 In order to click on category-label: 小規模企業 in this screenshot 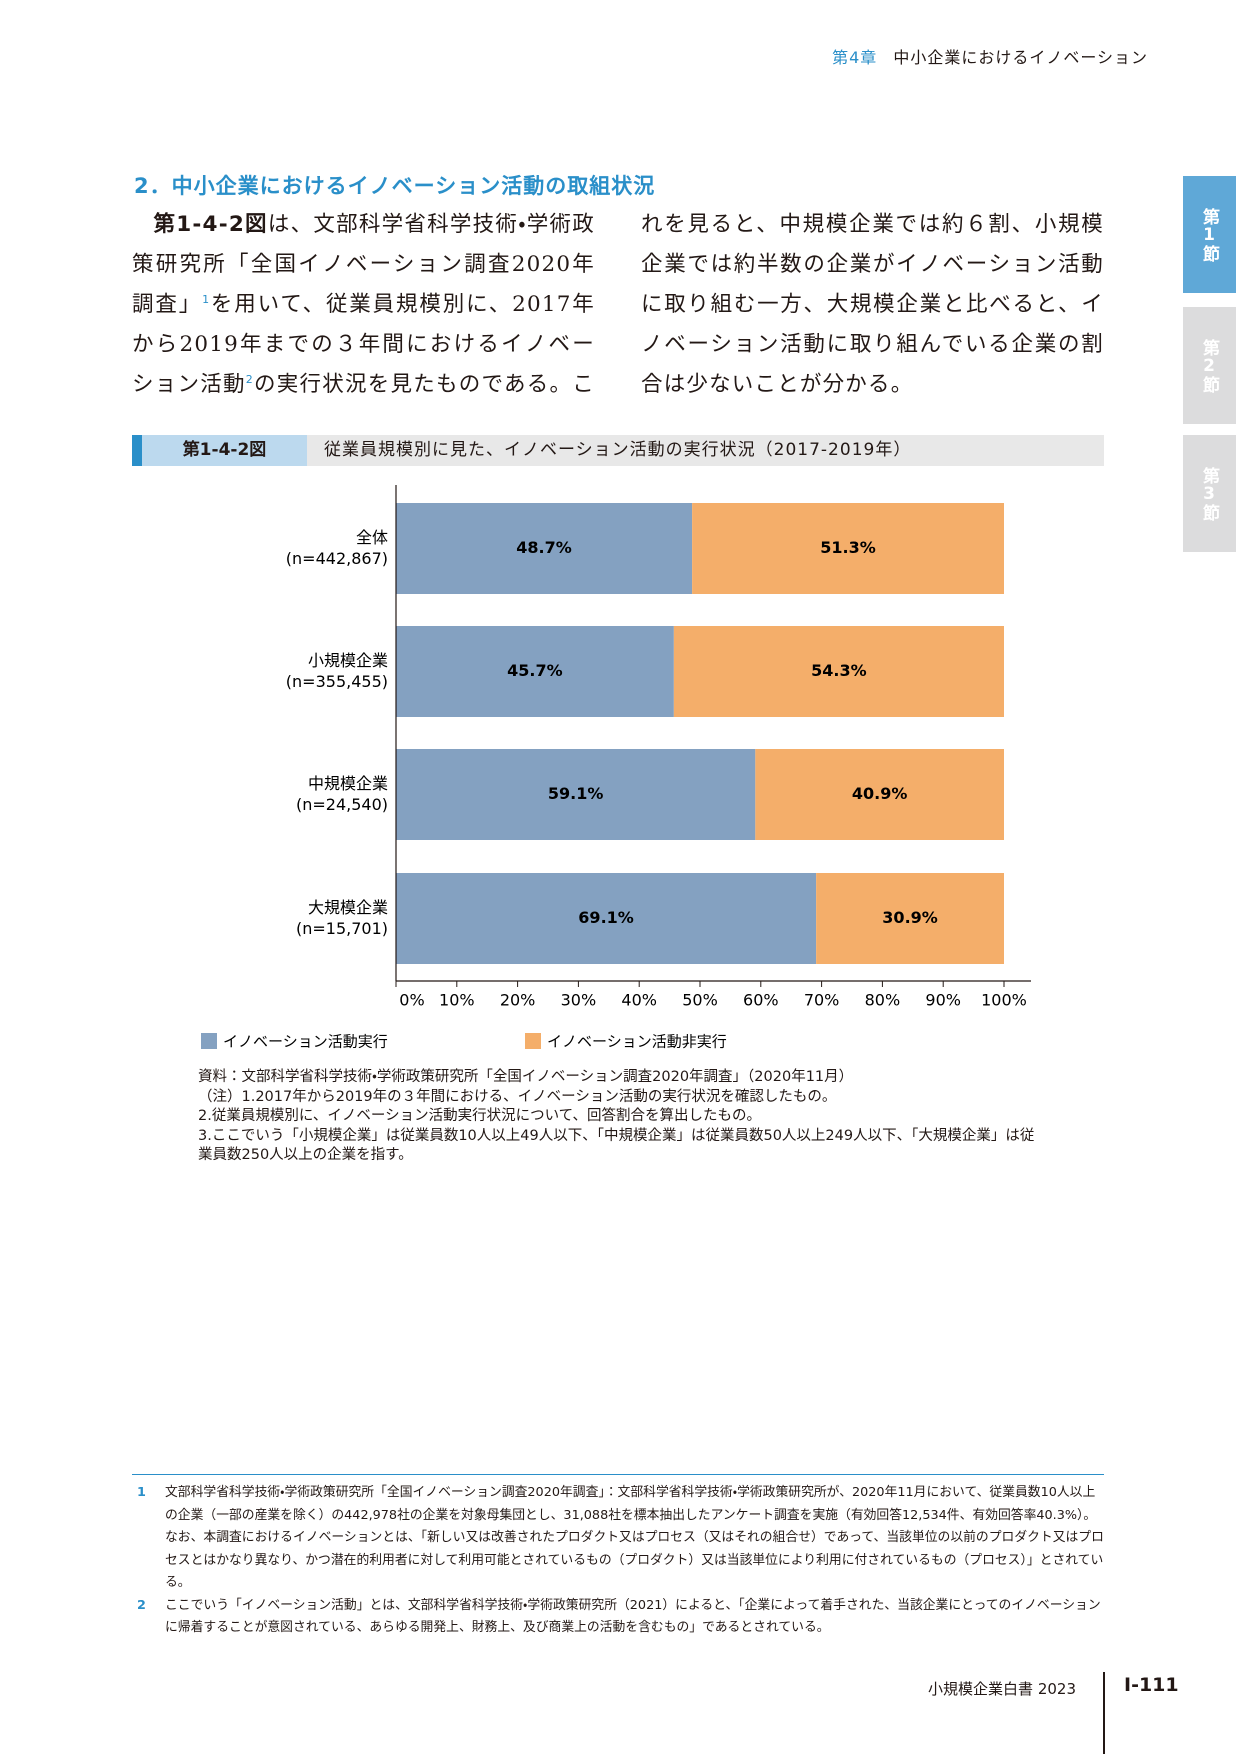, I will do `click(348, 660)`.